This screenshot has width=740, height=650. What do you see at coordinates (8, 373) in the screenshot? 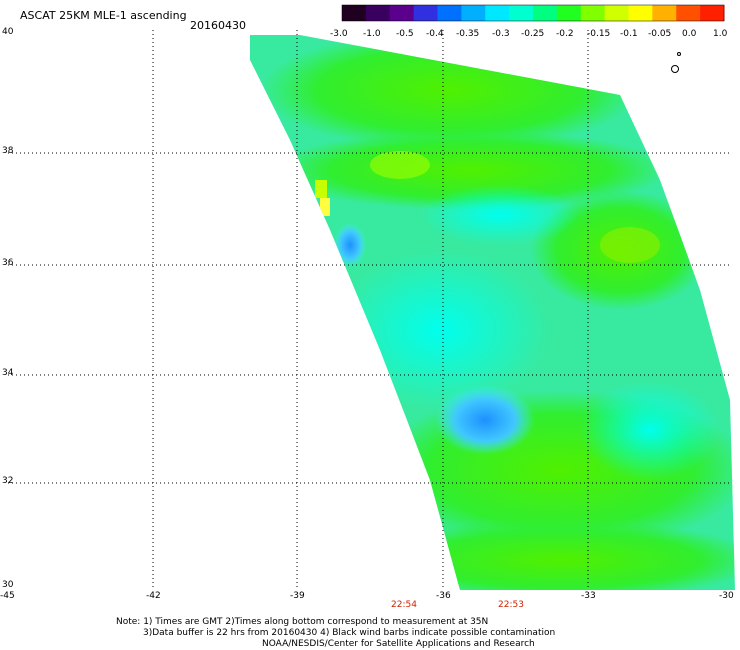
I see `lat-label: 34` at bounding box center [8, 373].